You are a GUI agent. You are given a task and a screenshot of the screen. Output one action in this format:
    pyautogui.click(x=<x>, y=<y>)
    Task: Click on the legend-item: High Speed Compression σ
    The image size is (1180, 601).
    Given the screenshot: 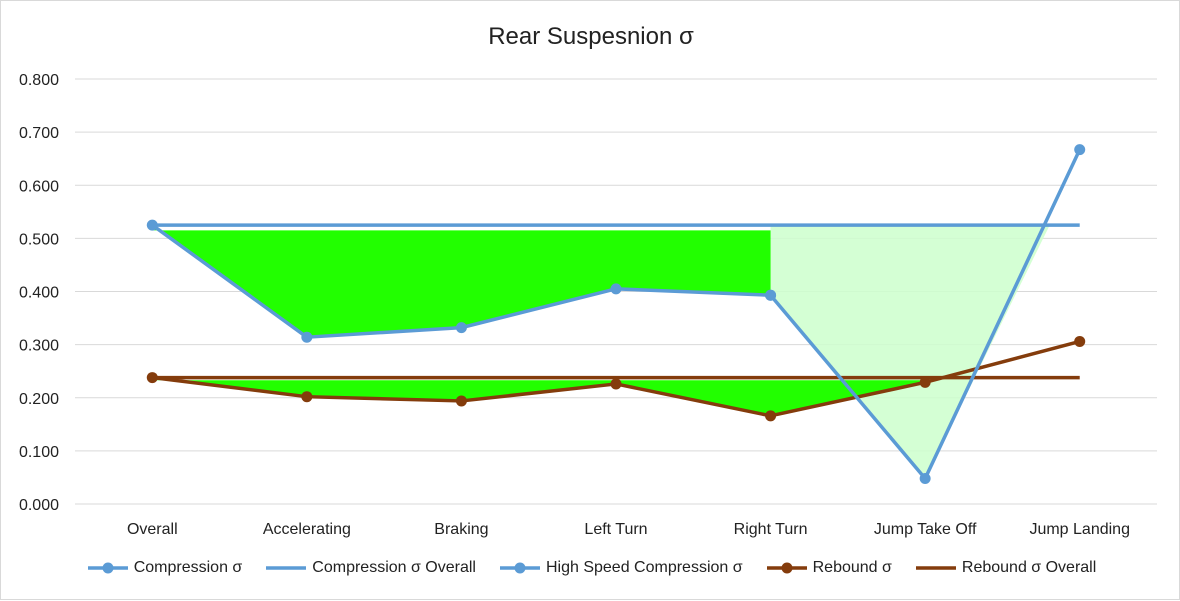 What is the action you would take?
    pyautogui.click(x=620, y=568)
    